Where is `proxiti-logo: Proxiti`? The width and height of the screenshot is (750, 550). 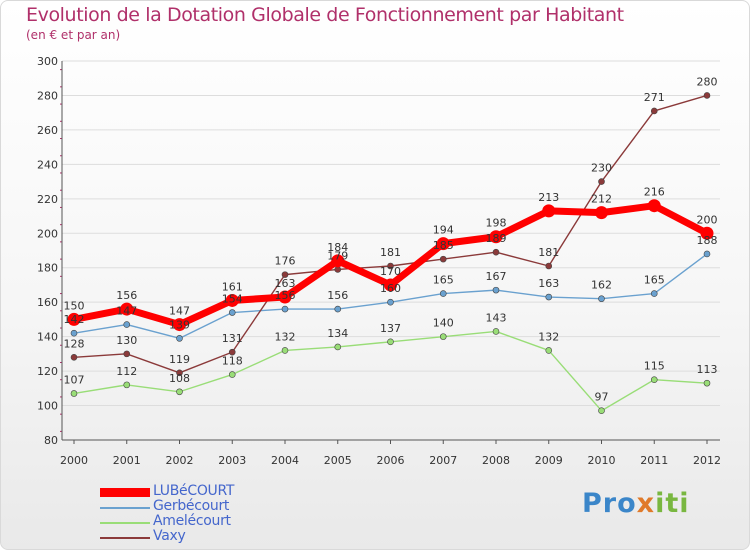 proxiti-logo: Proxiti is located at coordinates (636, 503).